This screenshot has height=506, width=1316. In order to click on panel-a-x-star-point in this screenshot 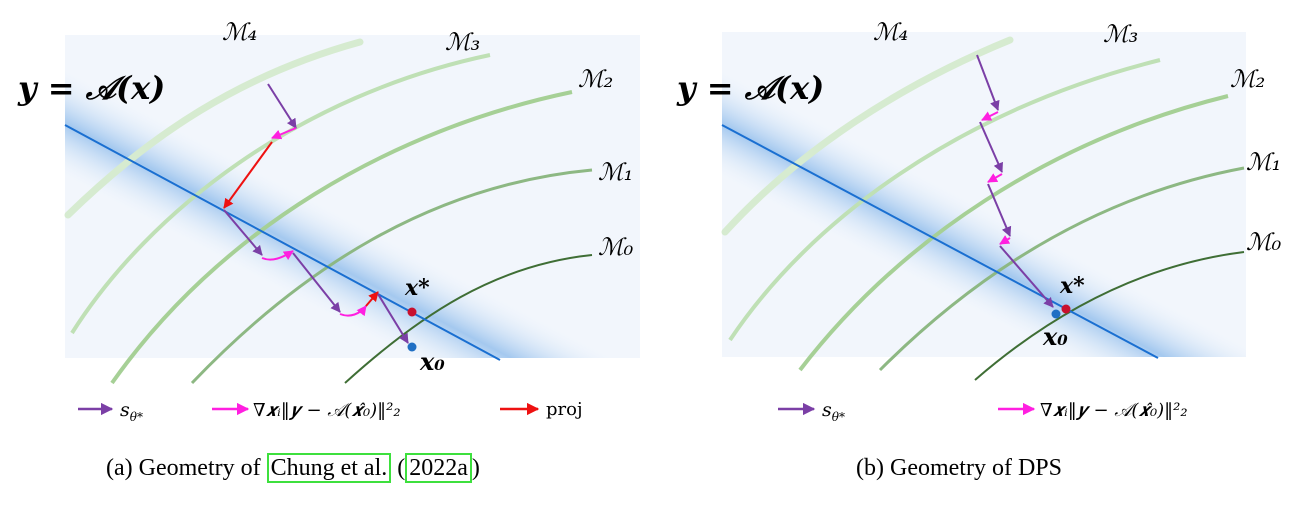, I will do `click(412, 312)`.